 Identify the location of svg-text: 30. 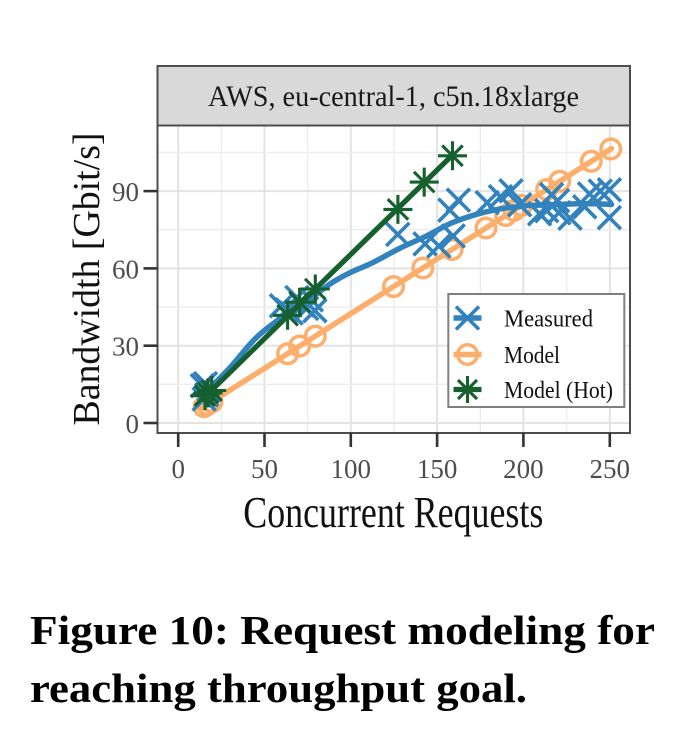
(125, 347).